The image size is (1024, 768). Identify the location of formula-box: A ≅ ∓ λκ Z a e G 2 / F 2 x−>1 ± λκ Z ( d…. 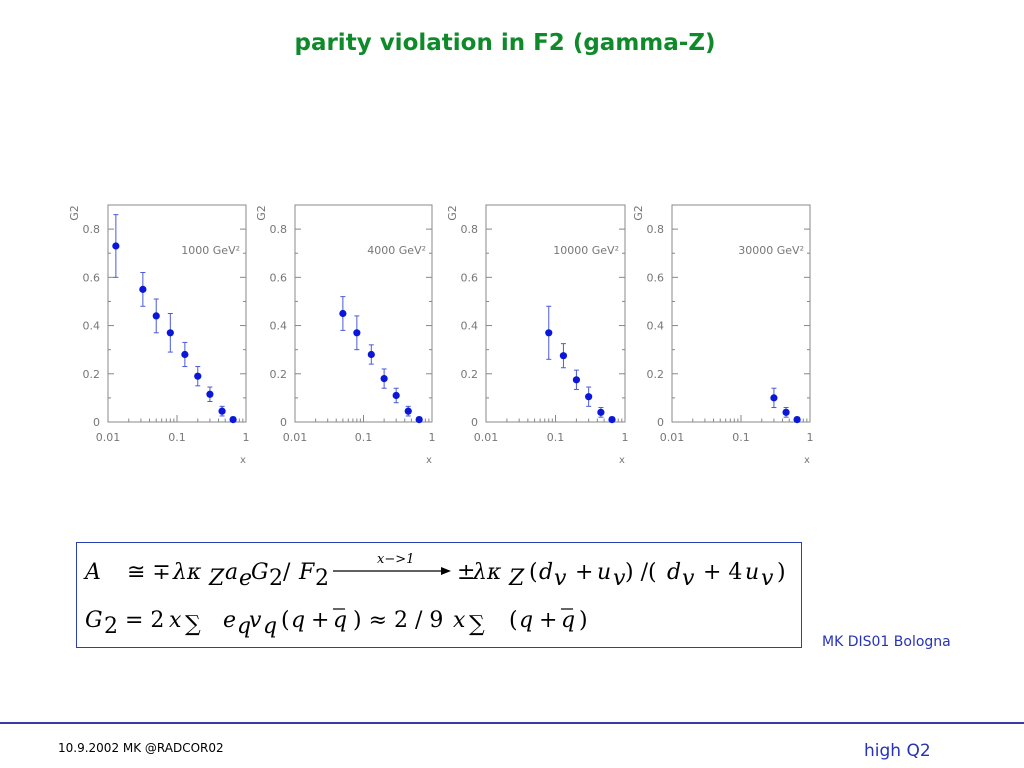
(439, 595).